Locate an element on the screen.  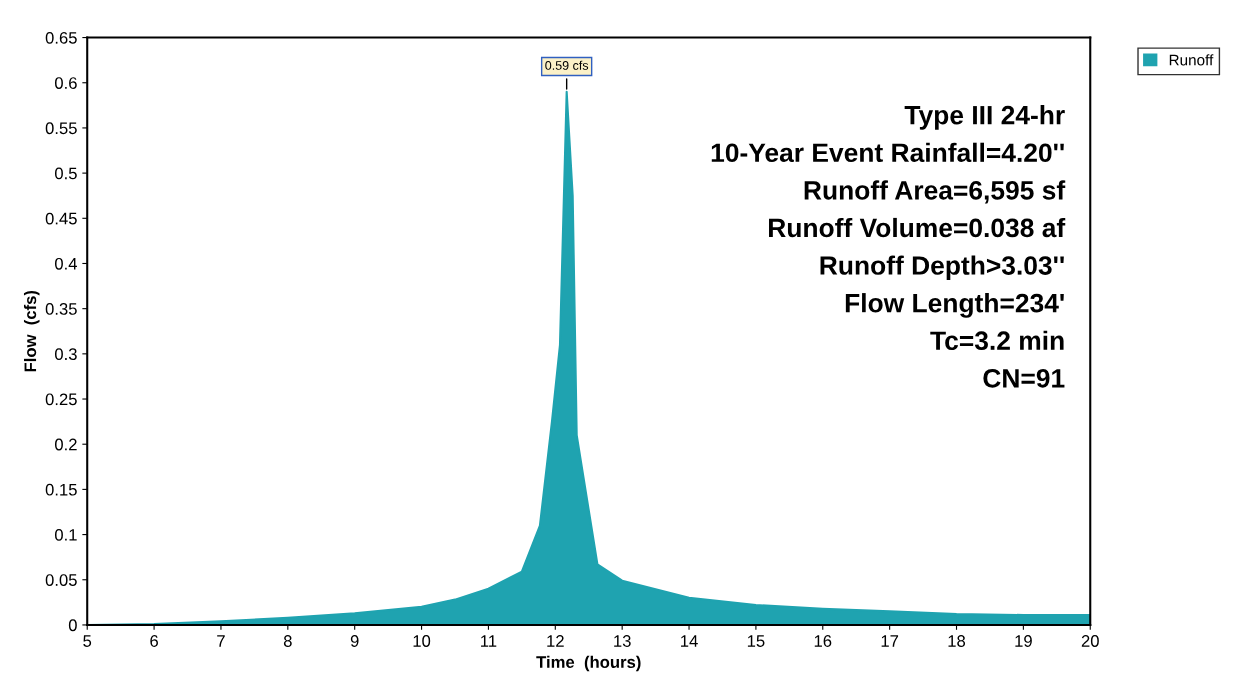
x-tick-label: 14 is located at coordinates (689, 641).